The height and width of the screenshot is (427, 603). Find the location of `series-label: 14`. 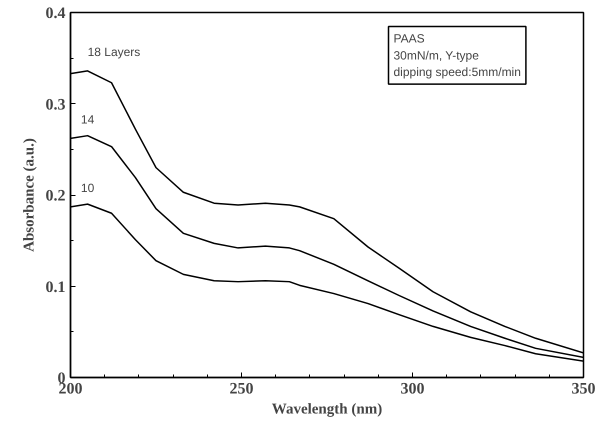

series-label: 14 is located at coordinates (87, 119).